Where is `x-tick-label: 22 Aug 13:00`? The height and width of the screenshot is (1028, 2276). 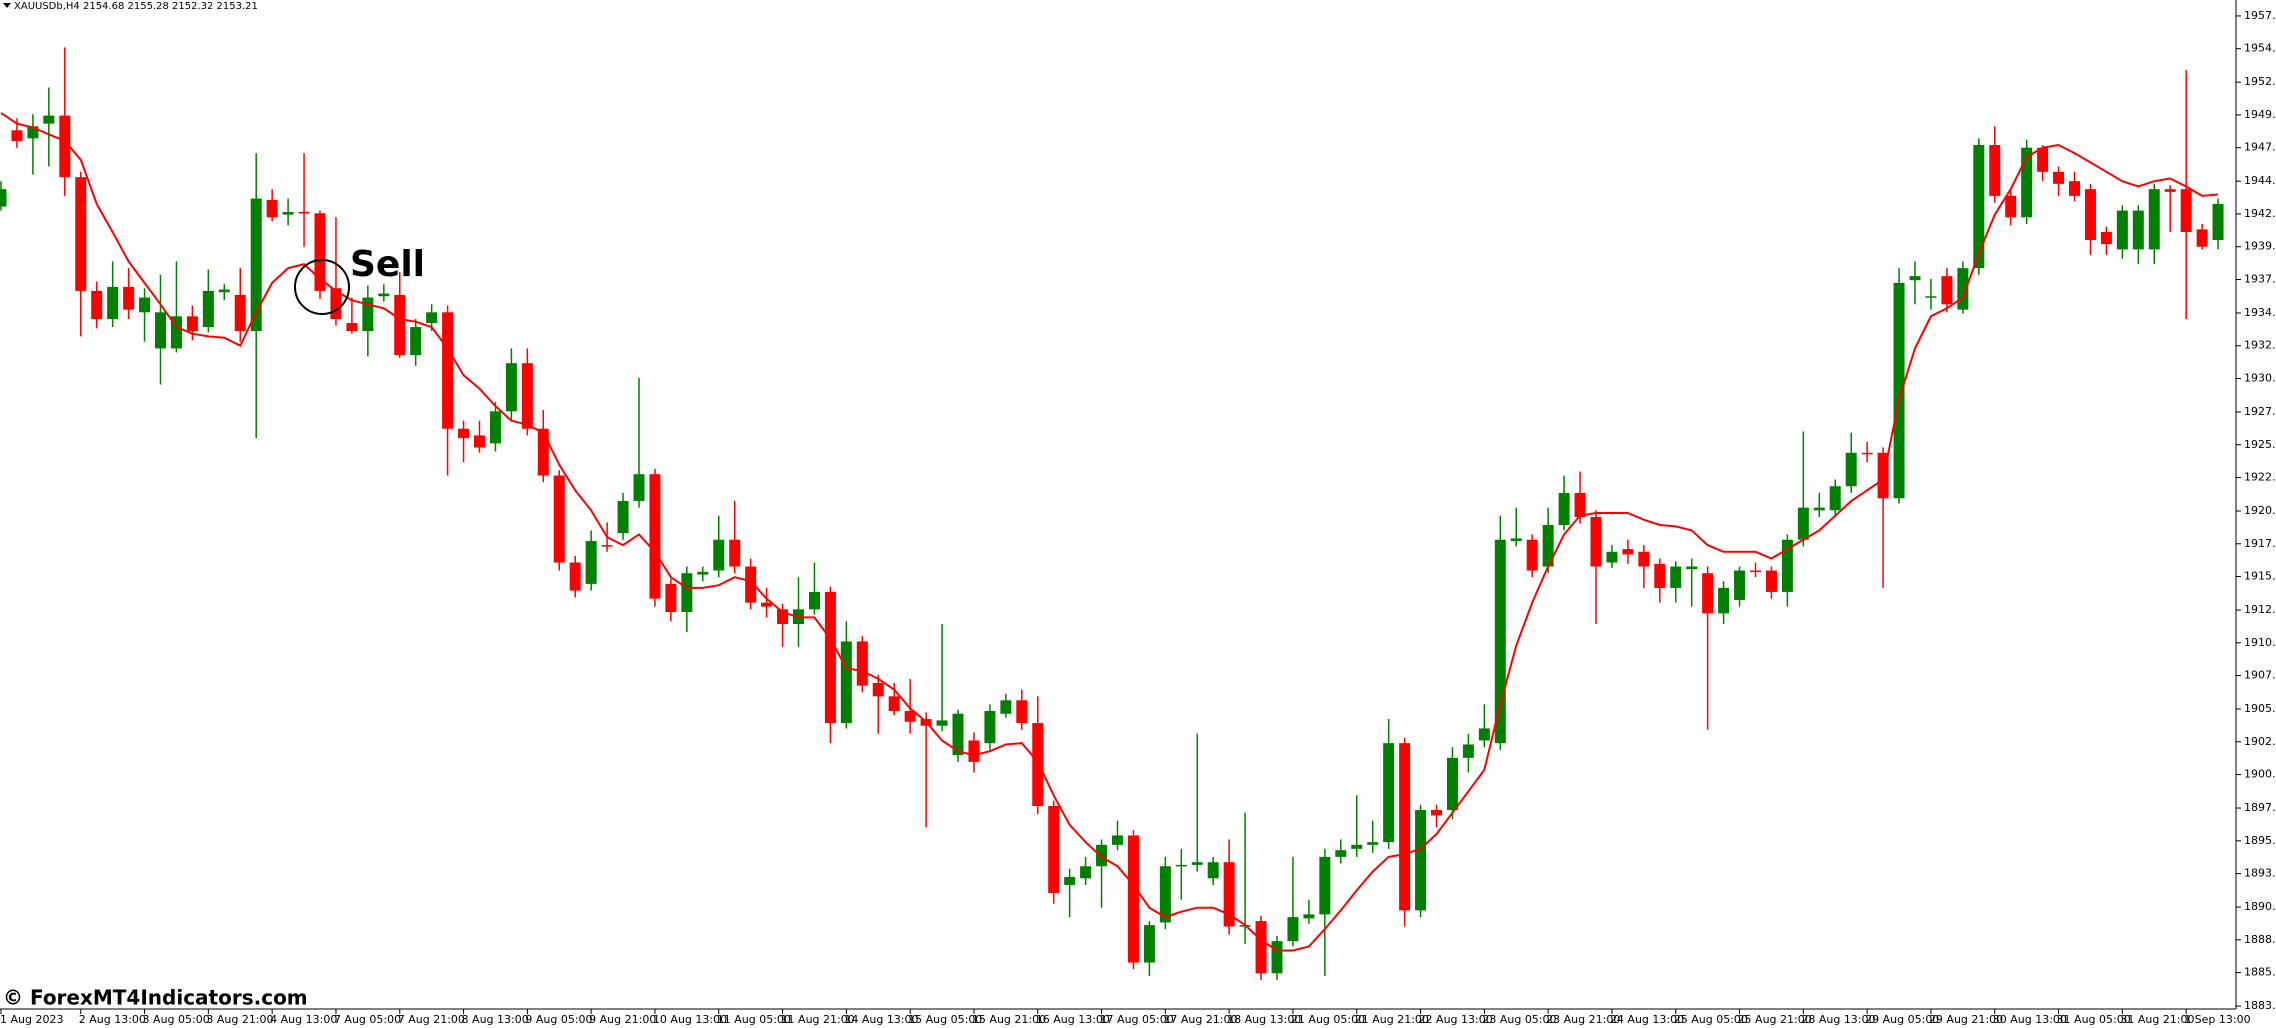 x-tick-label: 22 Aug 13:00 is located at coordinates (1456, 1019).